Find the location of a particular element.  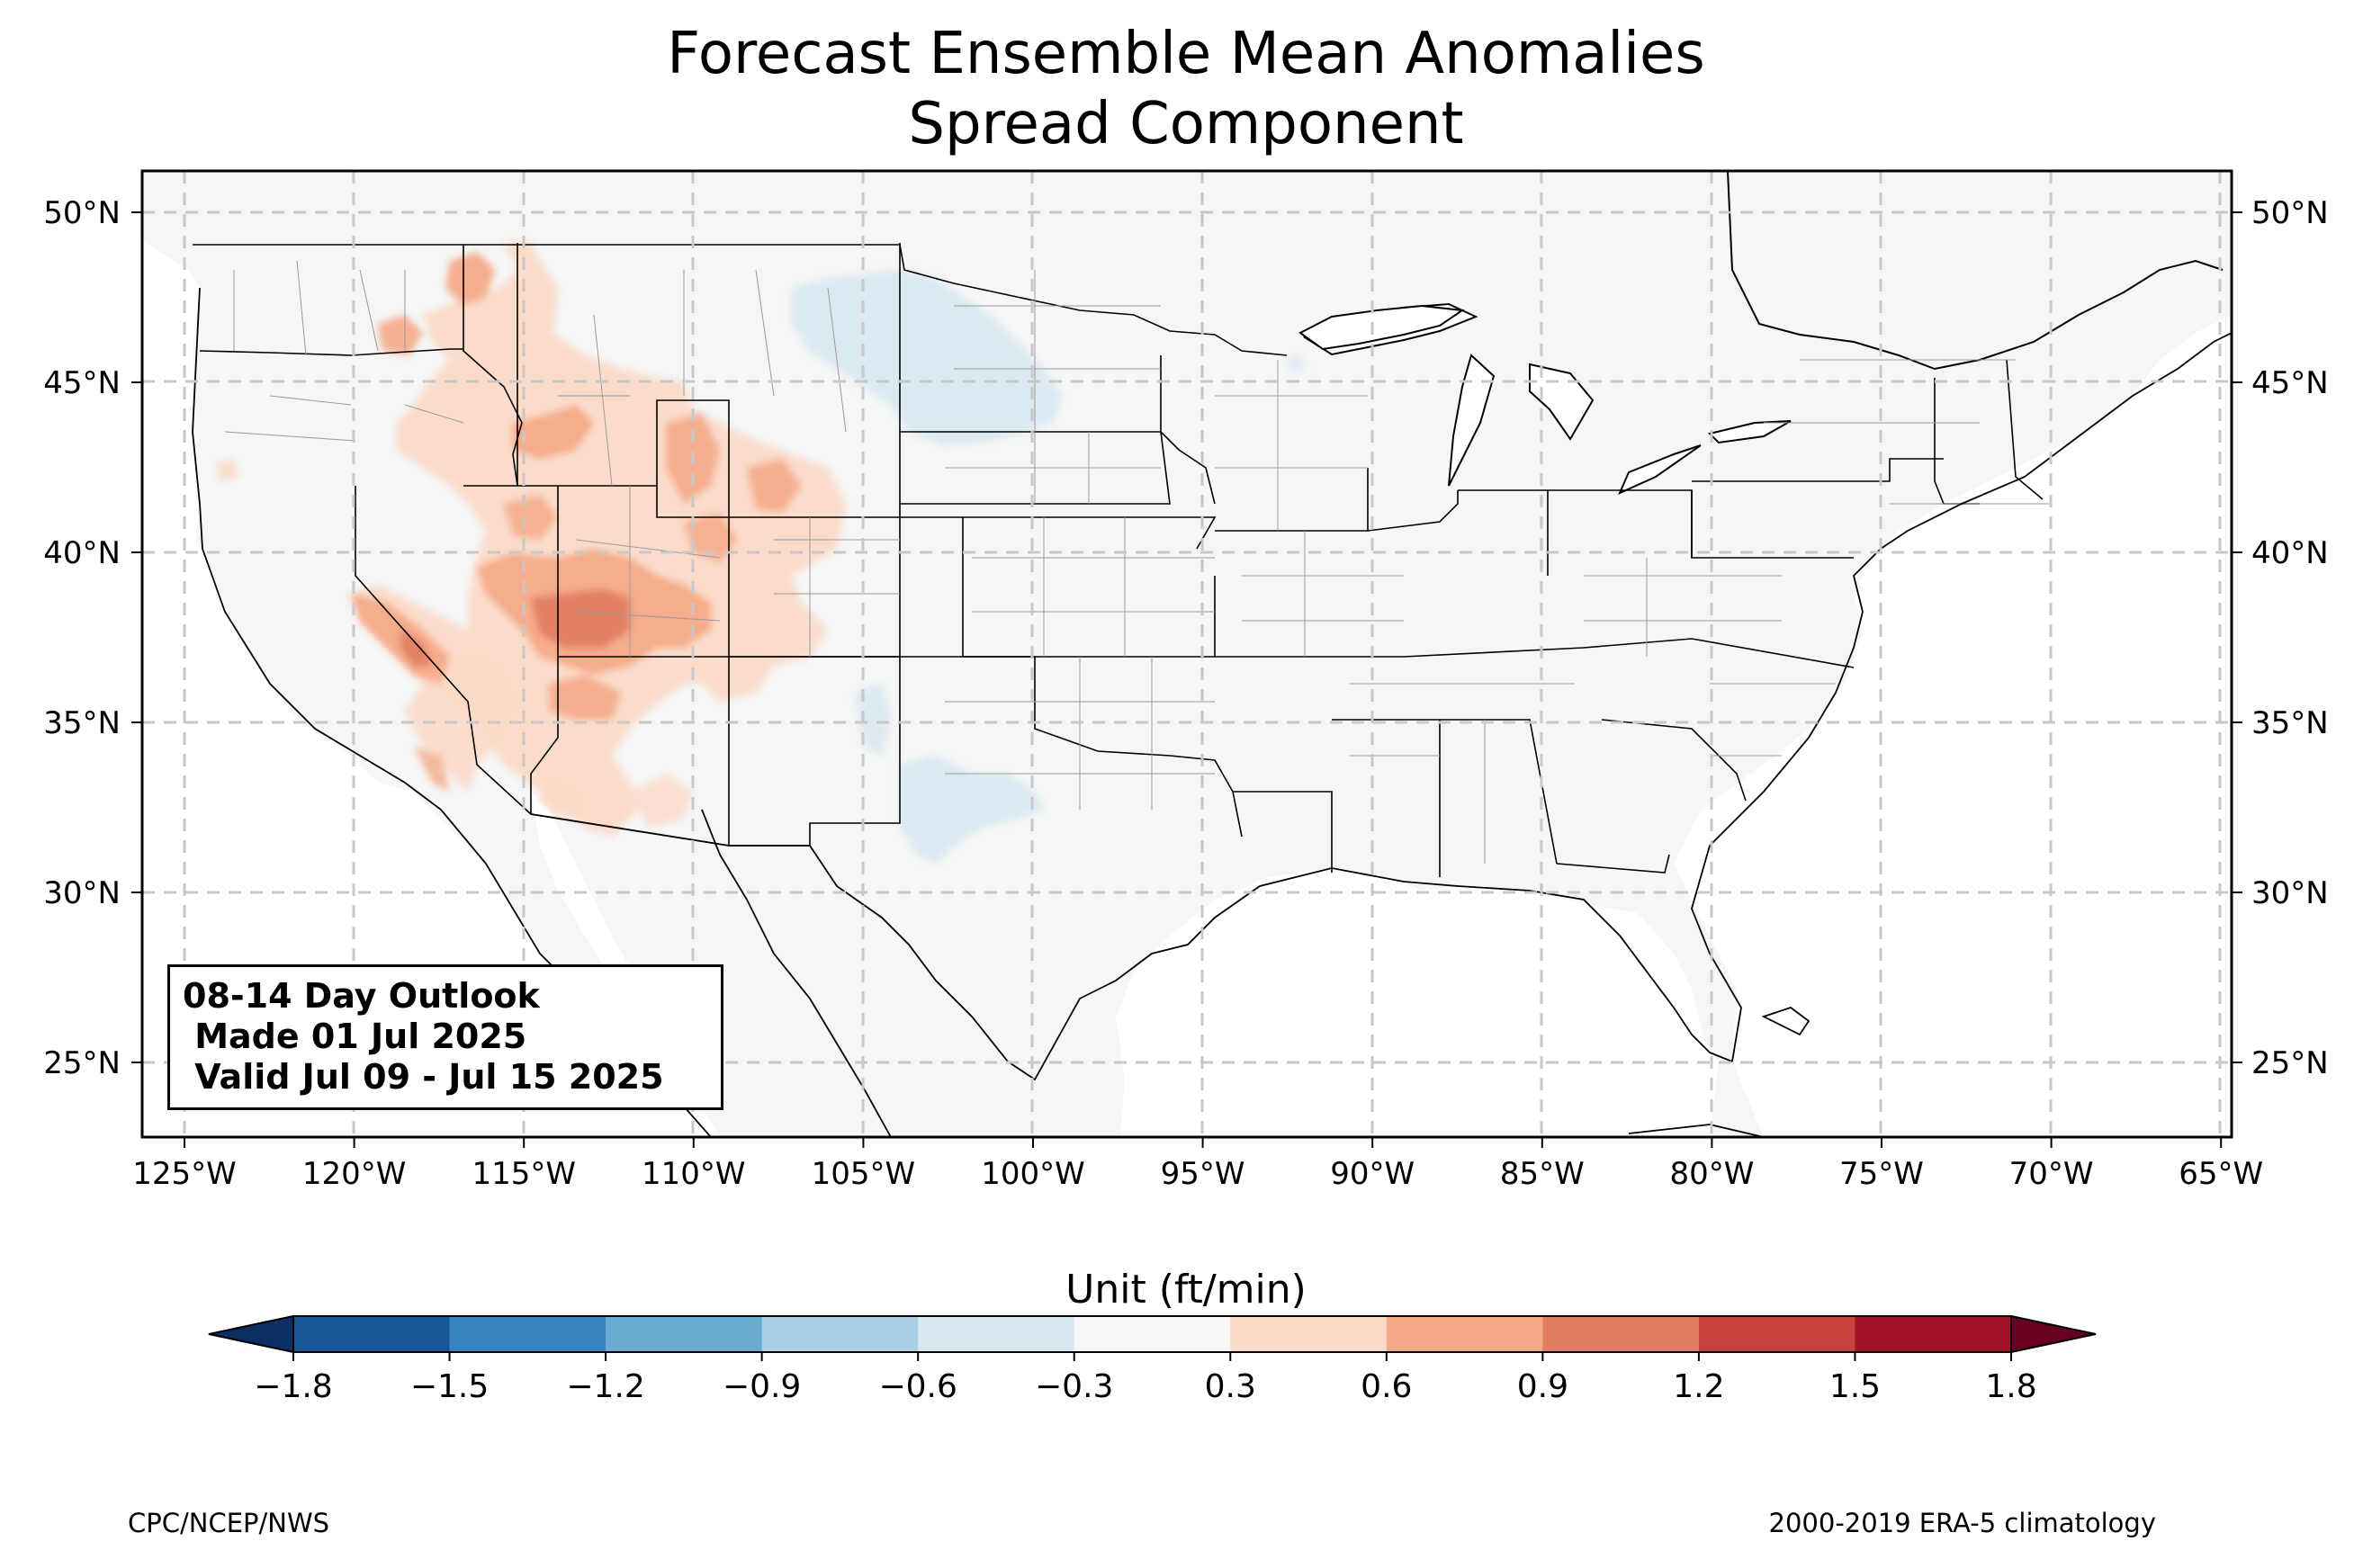

map-title: Forecast Ensemble Mean Anomalies is located at coordinates (1186, 54).